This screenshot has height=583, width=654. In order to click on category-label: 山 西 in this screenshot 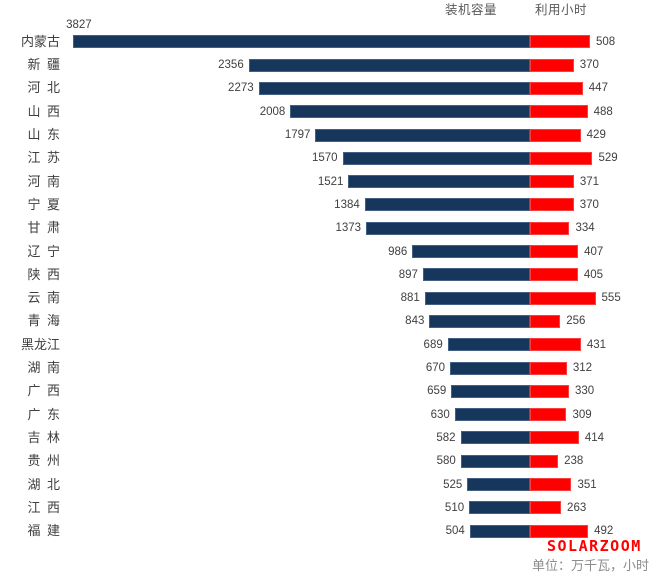, I will do `click(43, 111)`.